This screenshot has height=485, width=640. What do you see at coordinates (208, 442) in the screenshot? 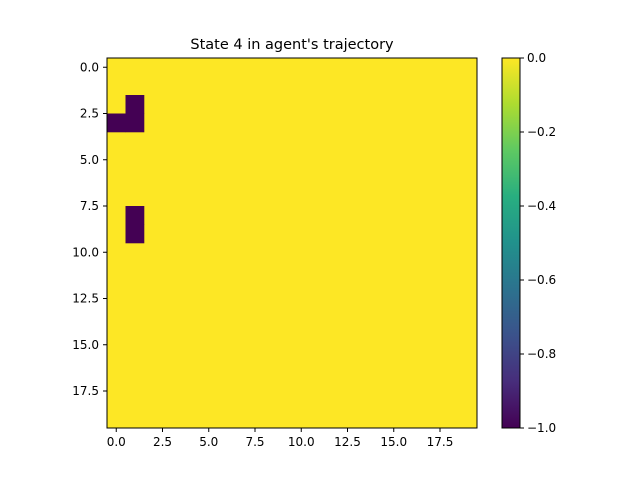
I see `x-tick-label: 5.0` at bounding box center [208, 442].